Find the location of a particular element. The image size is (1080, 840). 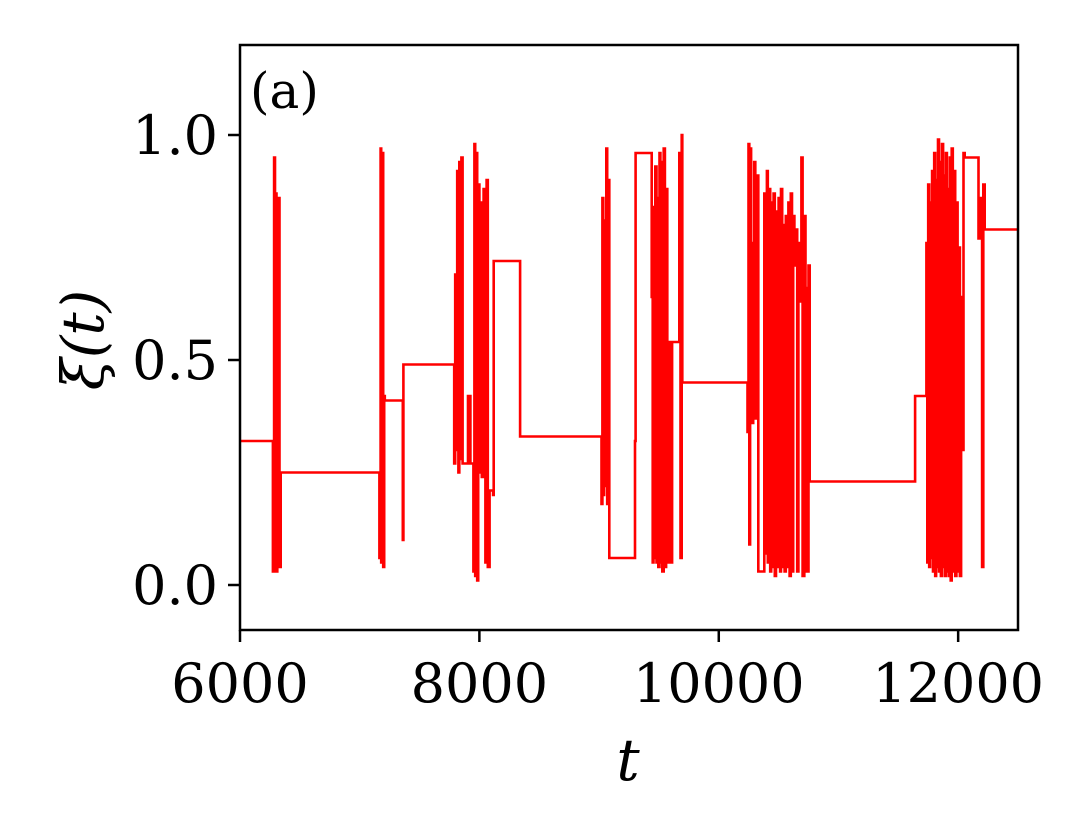

x-tick-label: 8000 is located at coordinates (479, 683).